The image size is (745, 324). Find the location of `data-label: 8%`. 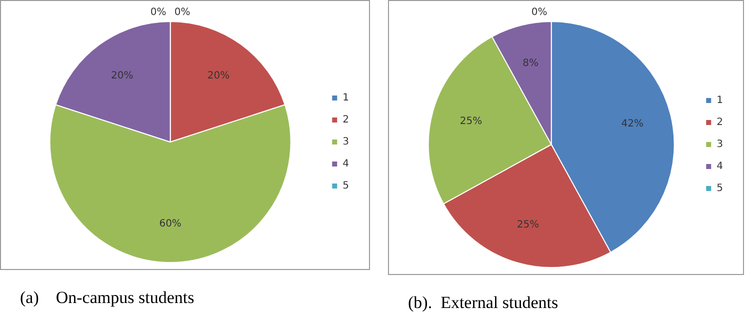

data-label: 8% is located at coordinates (530, 64).